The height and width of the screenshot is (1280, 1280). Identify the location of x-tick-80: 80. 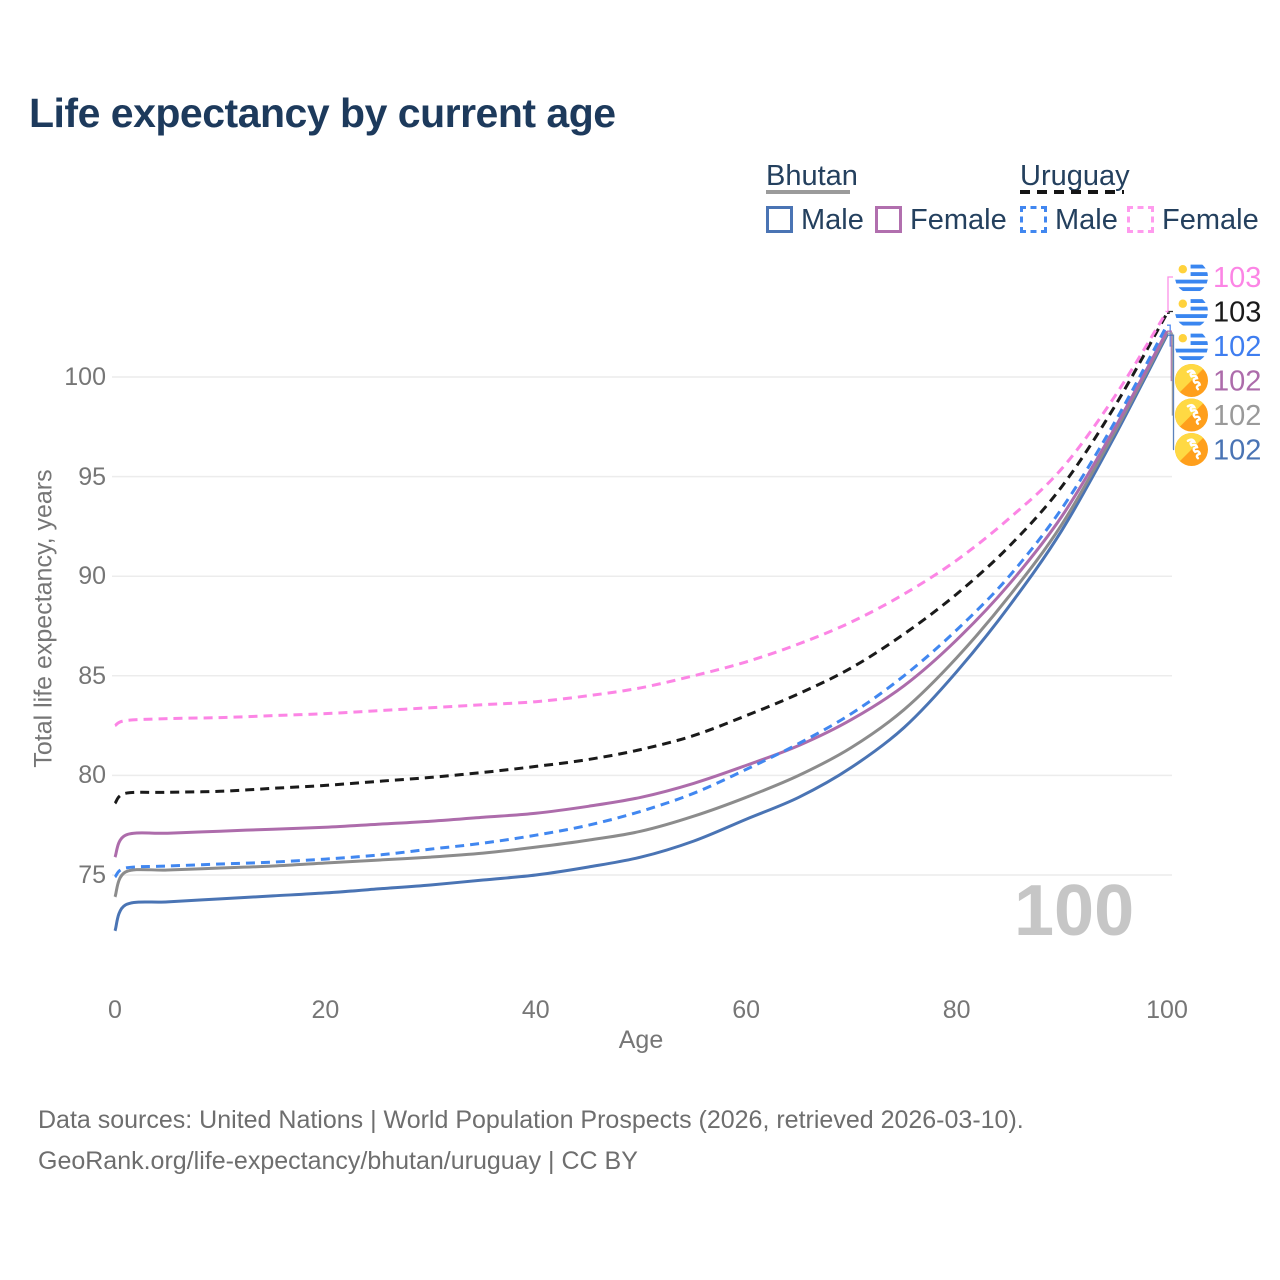
(956, 1010).